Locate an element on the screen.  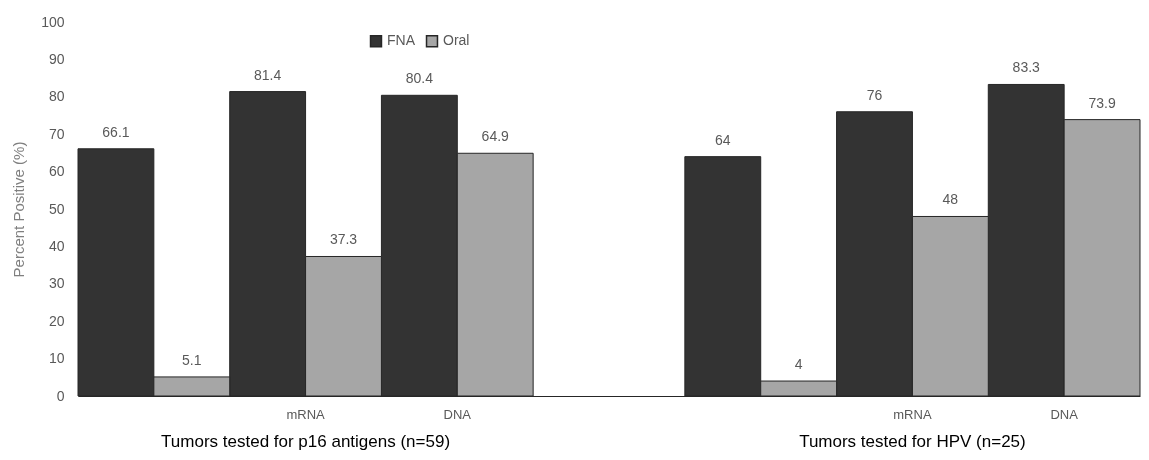
data-label: 76 is located at coordinates (874, 94).